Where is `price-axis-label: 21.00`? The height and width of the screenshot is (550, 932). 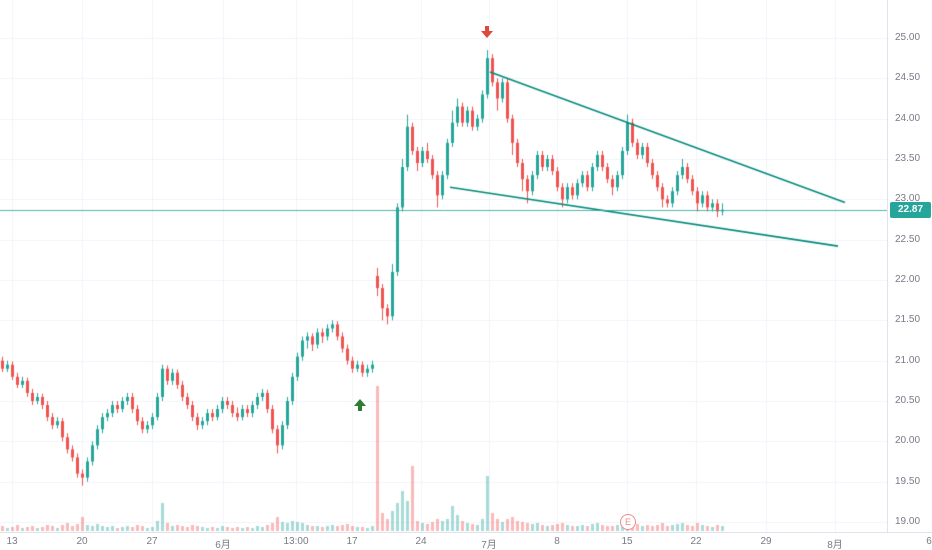 price-axis-label: 21.00 is located at coordinates (908, 360).